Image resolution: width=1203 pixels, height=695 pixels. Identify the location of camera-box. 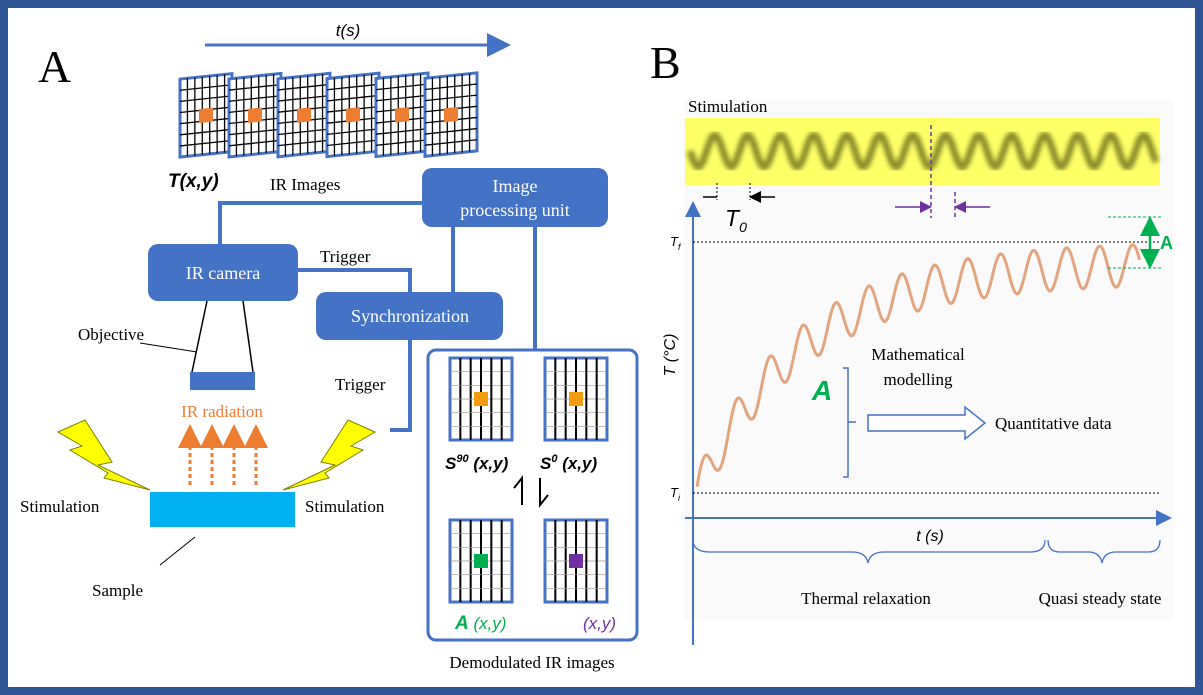
(223, 272).